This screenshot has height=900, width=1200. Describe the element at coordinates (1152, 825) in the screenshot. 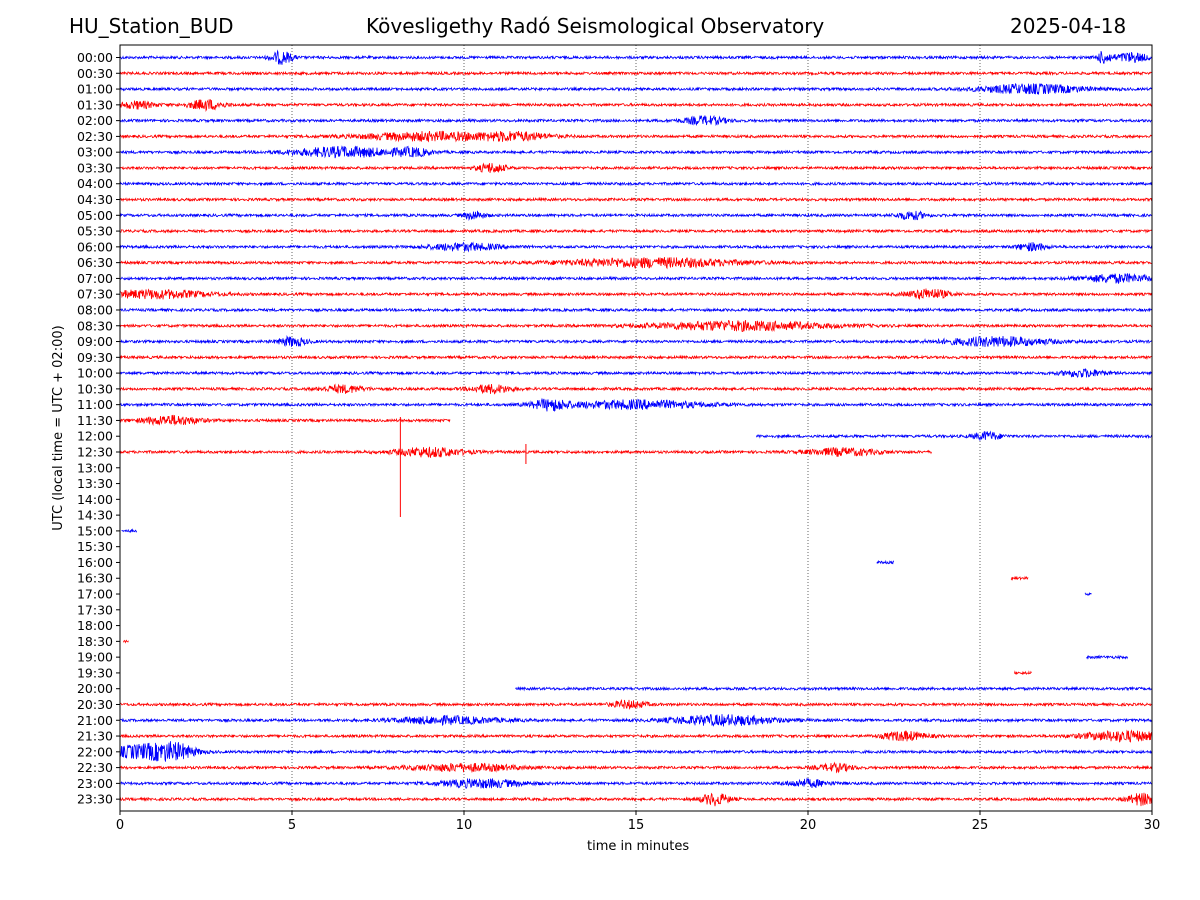

I see `x-tick-label: 30` at that location.